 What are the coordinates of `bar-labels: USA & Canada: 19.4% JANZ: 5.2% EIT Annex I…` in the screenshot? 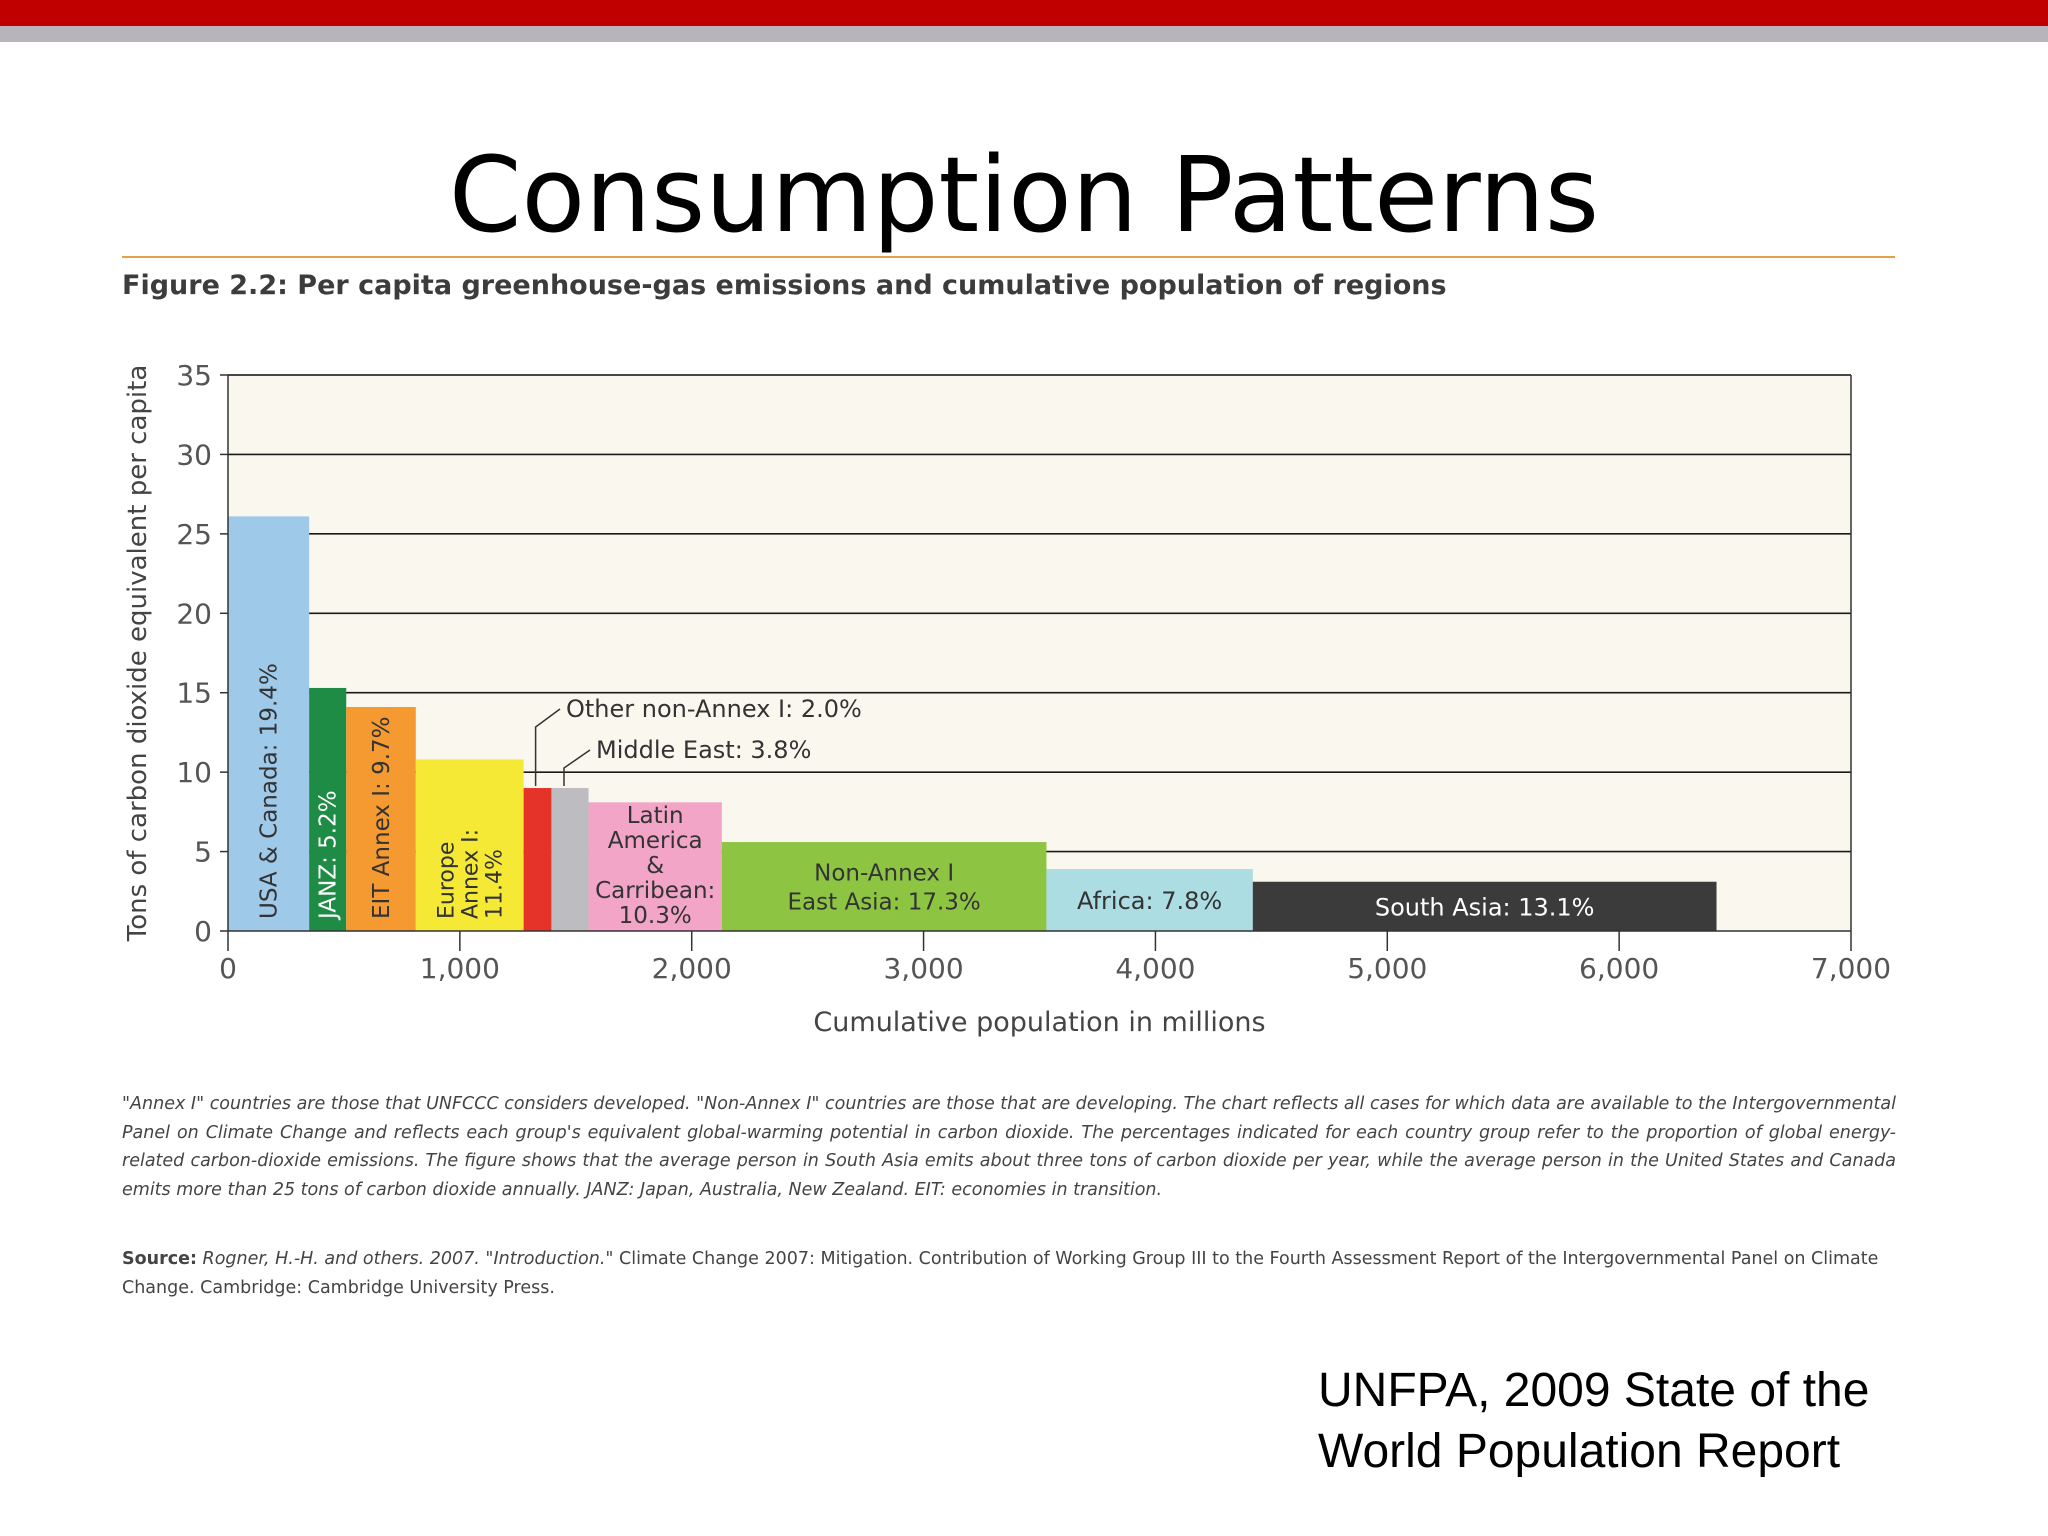 It's located at (926, 796).